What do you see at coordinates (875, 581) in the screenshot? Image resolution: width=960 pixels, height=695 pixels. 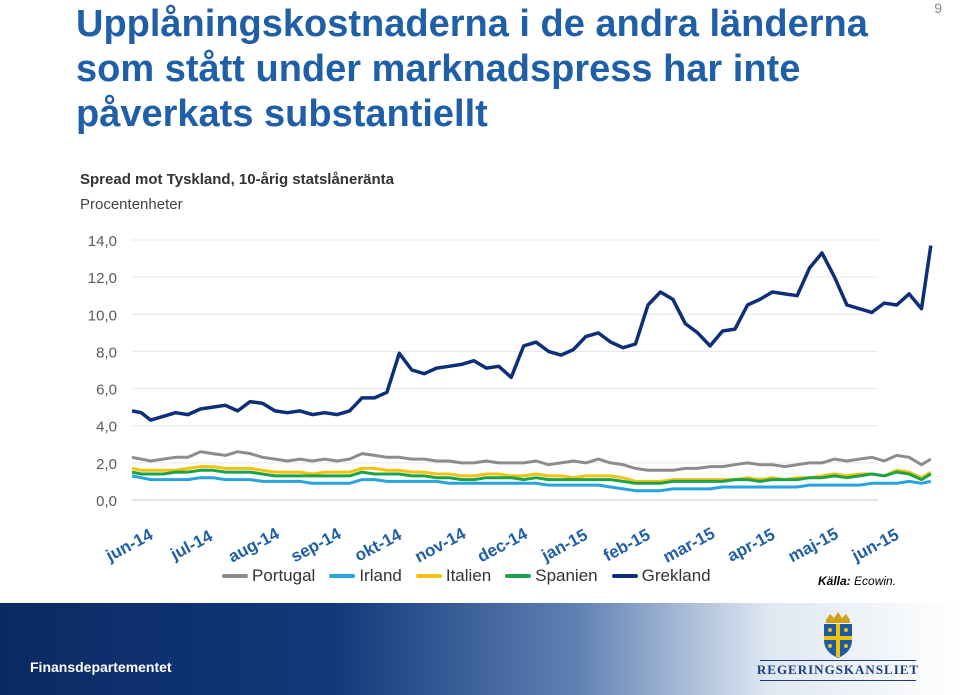 I see `source-value: Ecowin.` at bounding box center [875, 581].